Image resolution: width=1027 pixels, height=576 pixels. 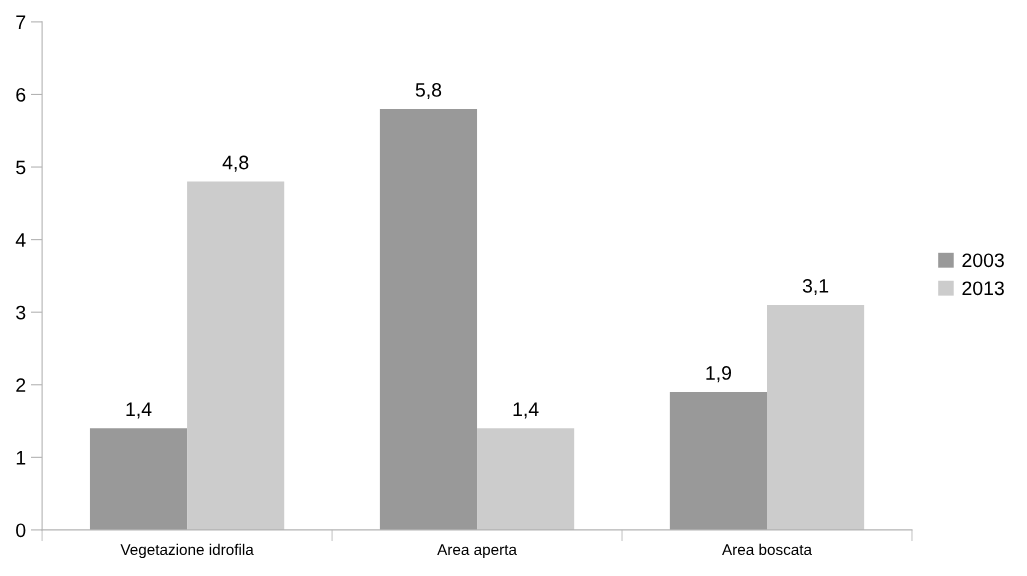 What do you see at coordinates (21, 312) in the screenshot?
I see `y-tick-label: 3` at bounding box center [21, 312].